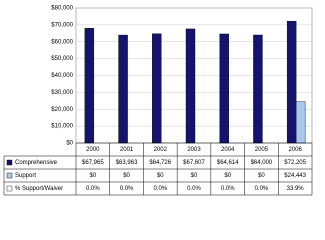 The width and height of the screenshot is (325, 240). What do you see at coordinates (36, 163) in the screenshot?
I see `legend-label: Comprehensive` at bounding box center [36, 163].